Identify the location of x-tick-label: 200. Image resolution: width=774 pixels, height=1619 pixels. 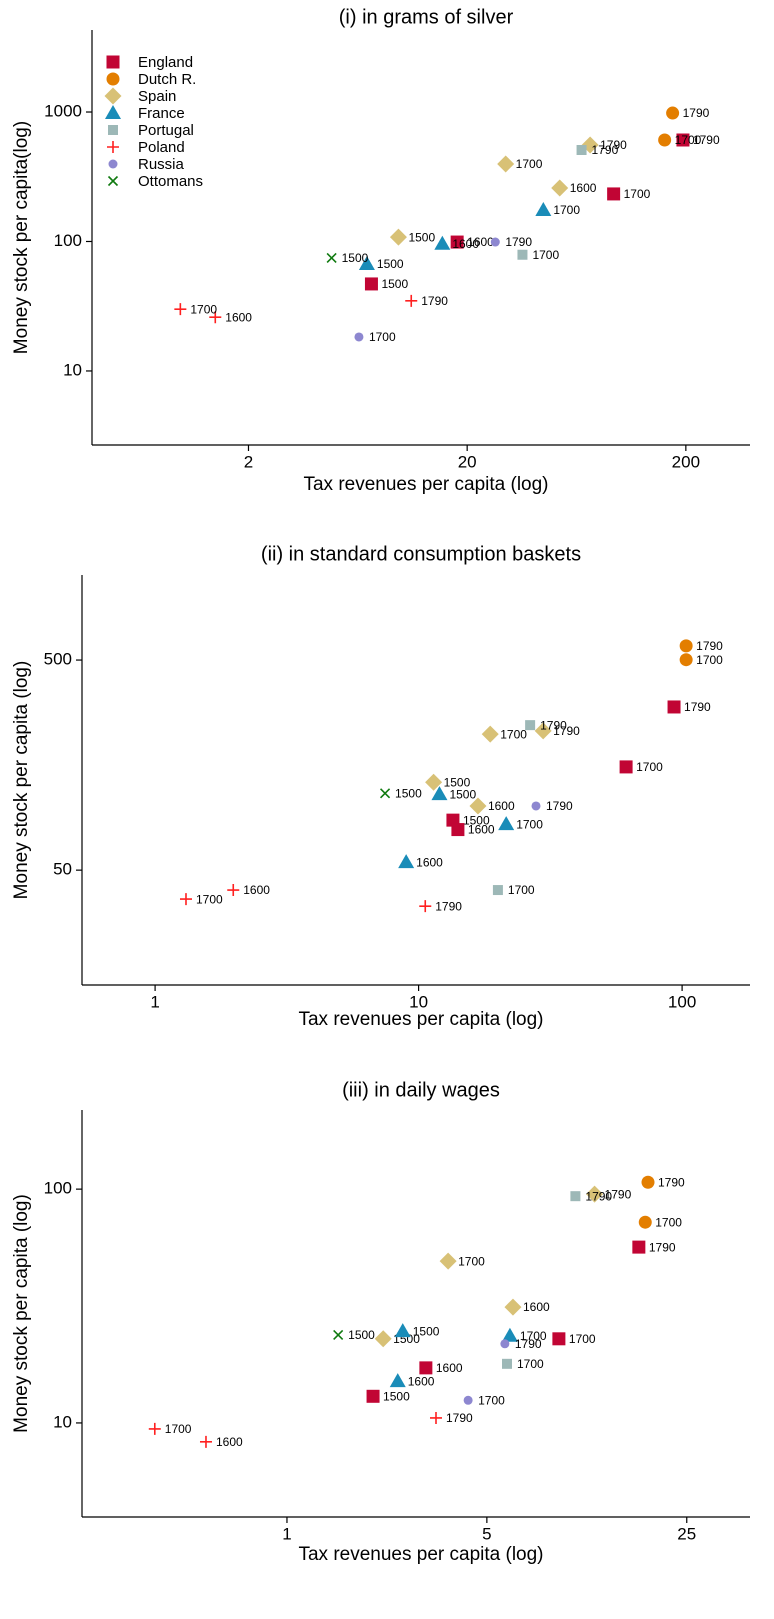
(686, 461).